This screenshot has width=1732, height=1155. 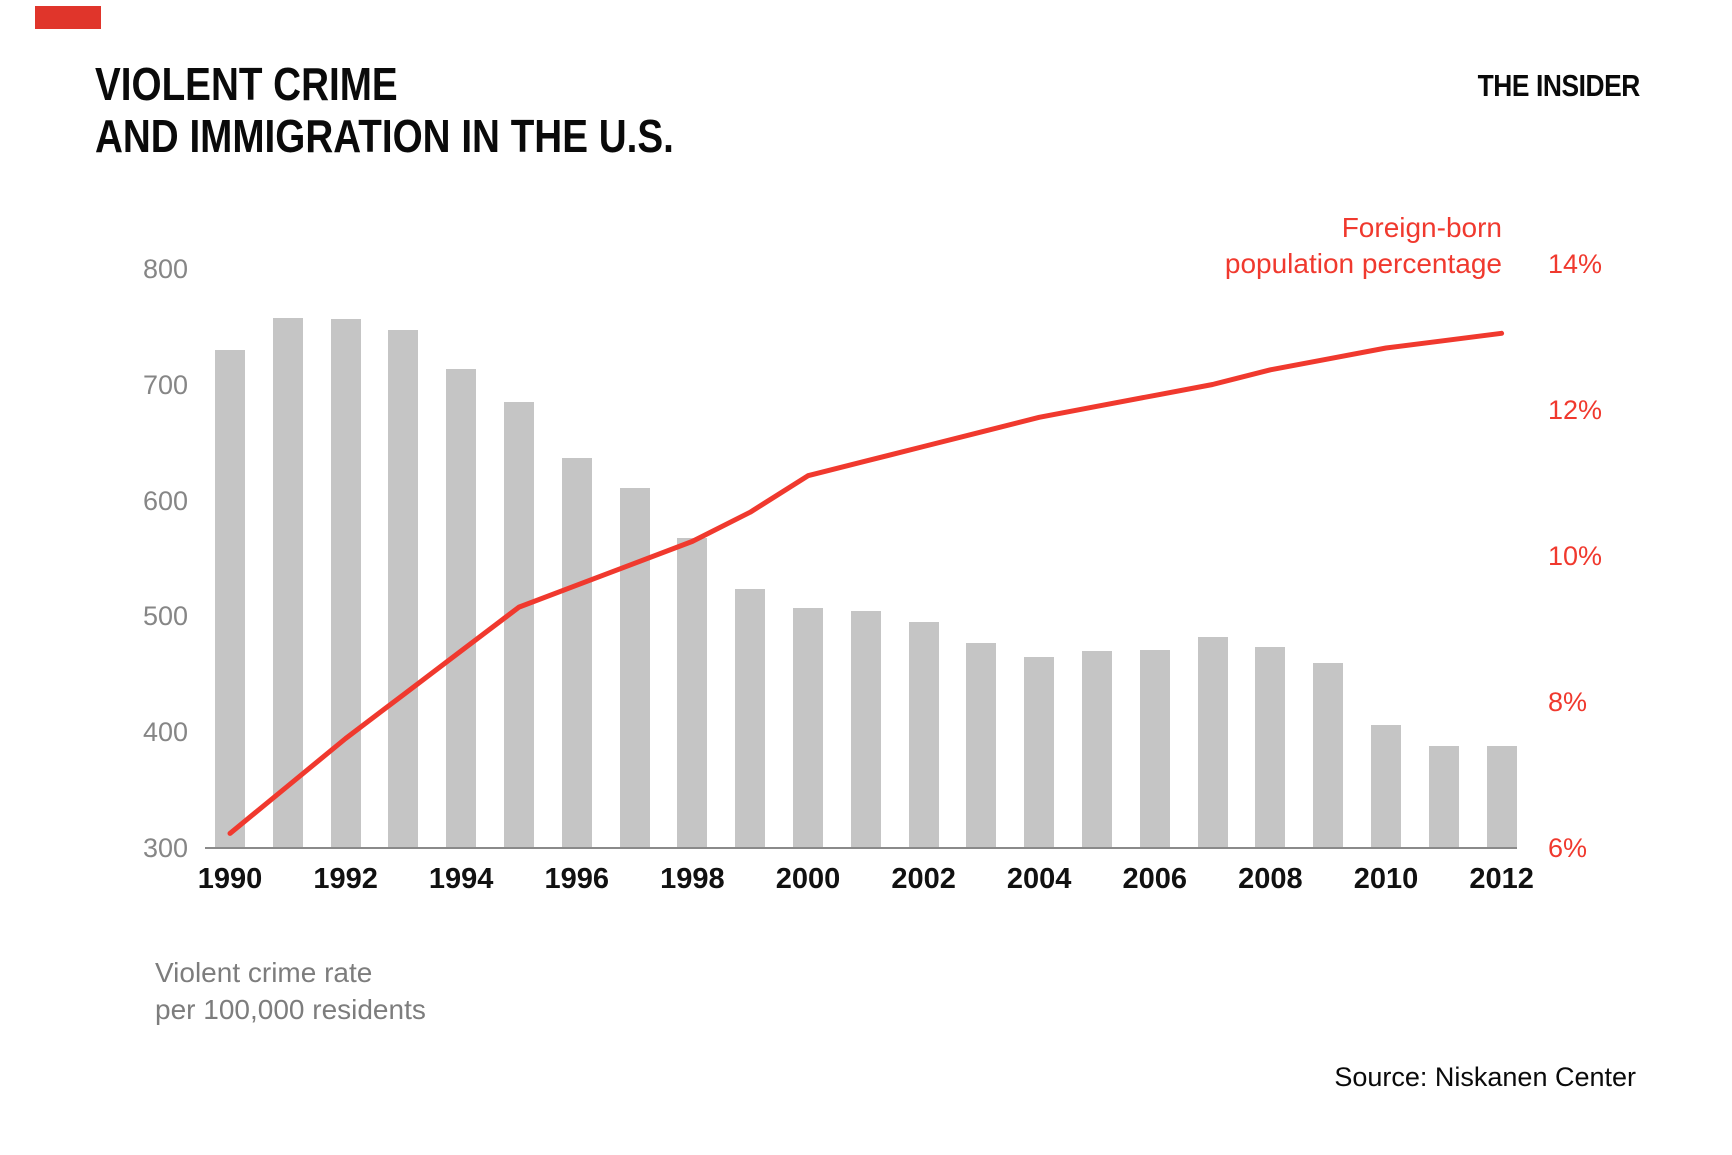 I want to click on bar-2004, so click(x=1039, y=752).